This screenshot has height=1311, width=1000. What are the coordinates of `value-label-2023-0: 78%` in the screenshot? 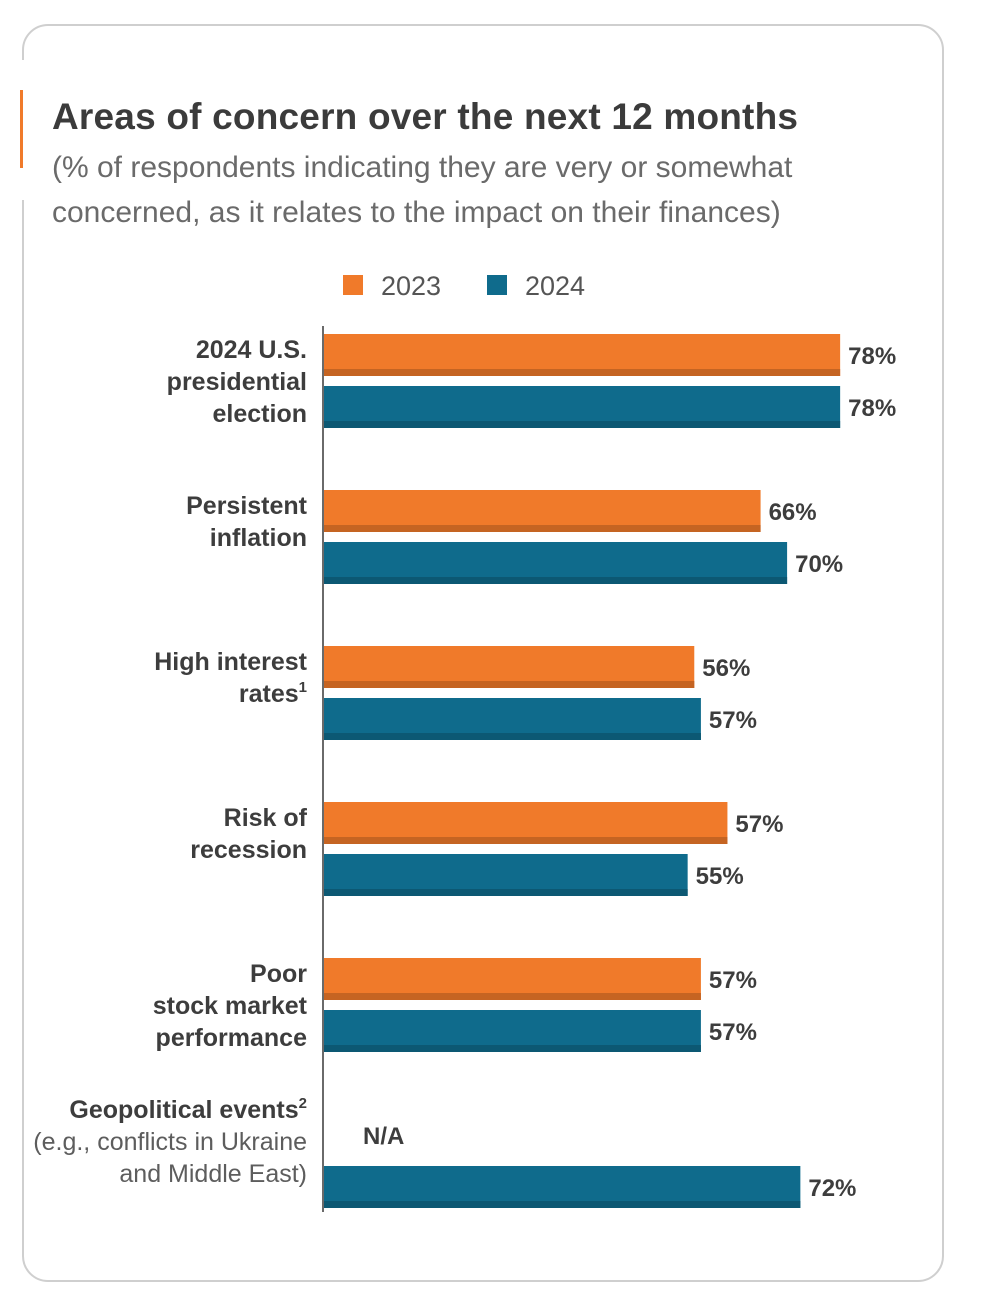 It's located at (872, 356).